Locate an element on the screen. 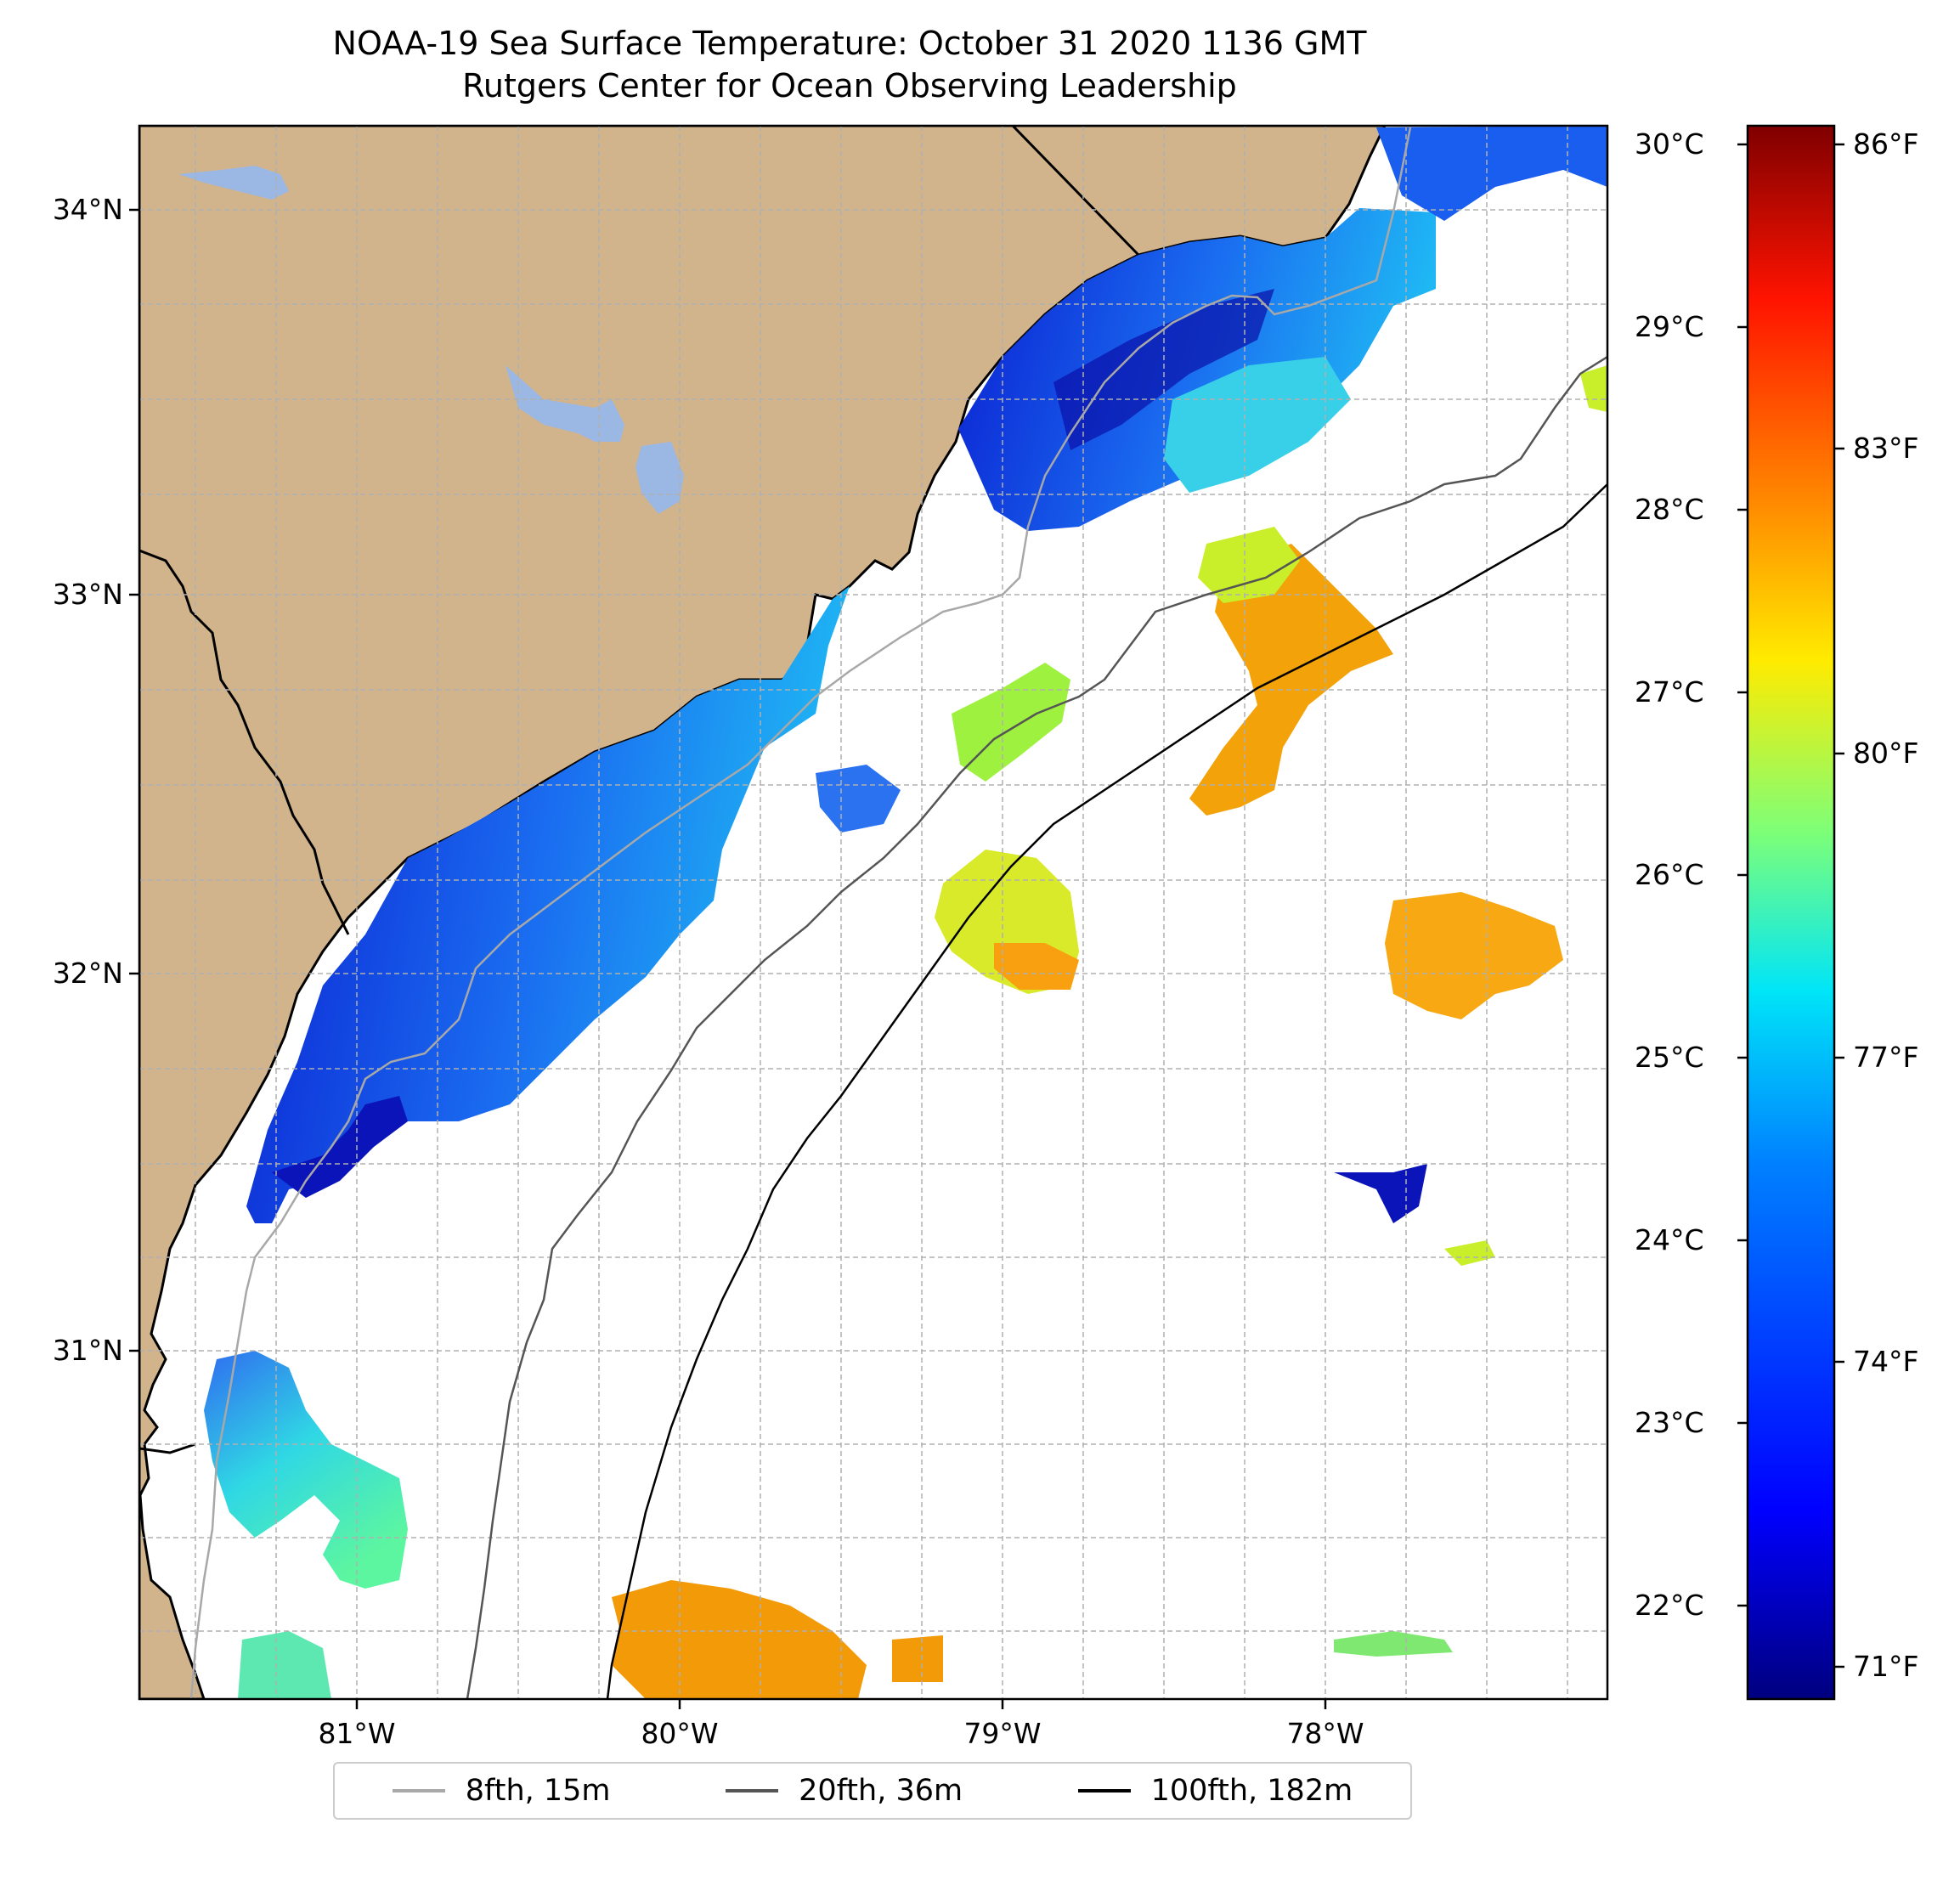 The image size is (1960, 1880). colorbar-fahrenheit-label: 80°F is located at coordinates (1886, 754).